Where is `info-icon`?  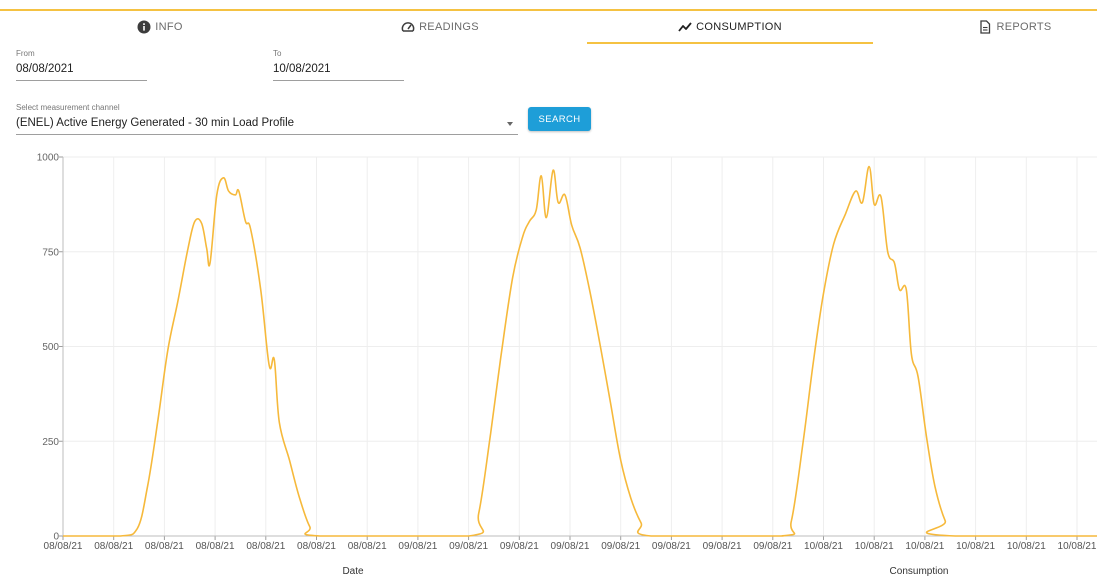 info-icon is located at coordinates (144, 27).